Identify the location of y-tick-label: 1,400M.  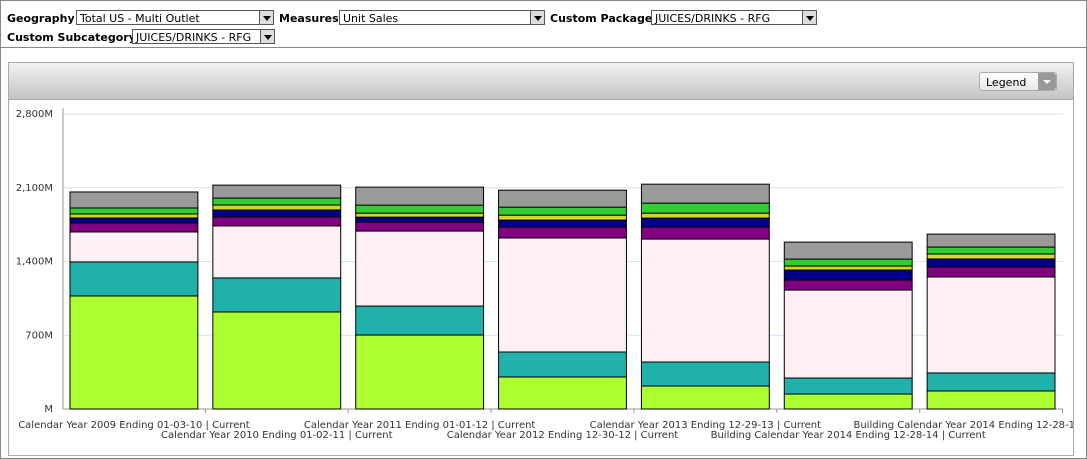
(34, 262).